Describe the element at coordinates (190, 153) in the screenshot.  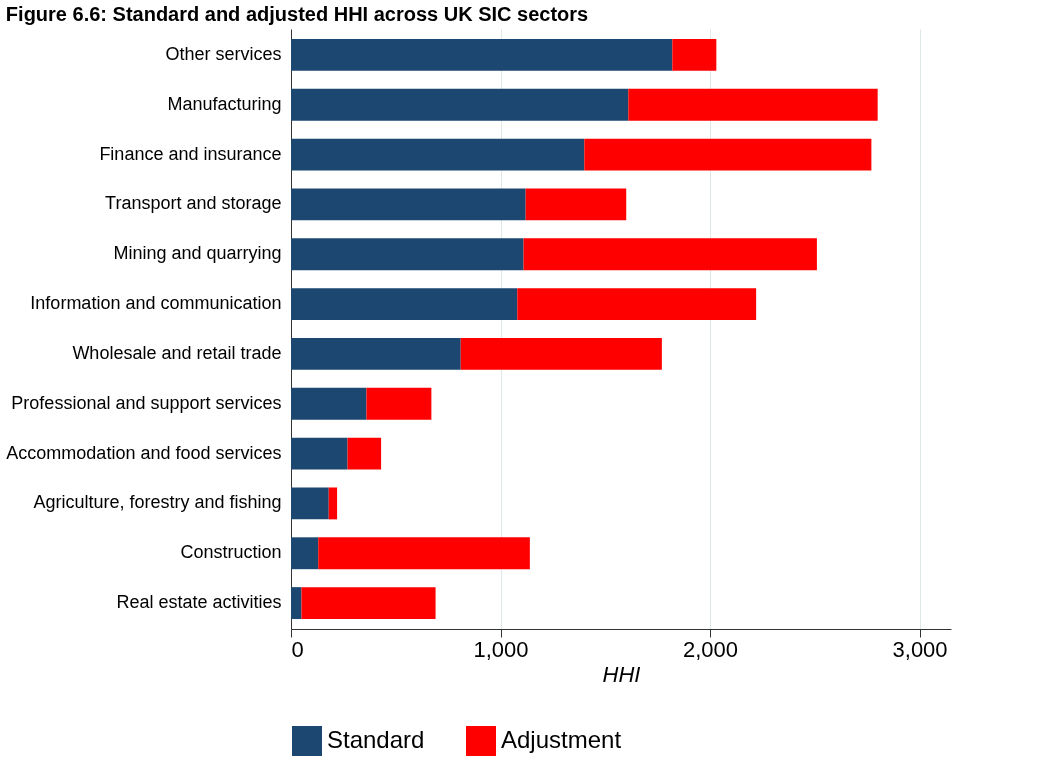
I see `y-tick-label: Finance and insurance` at that location.